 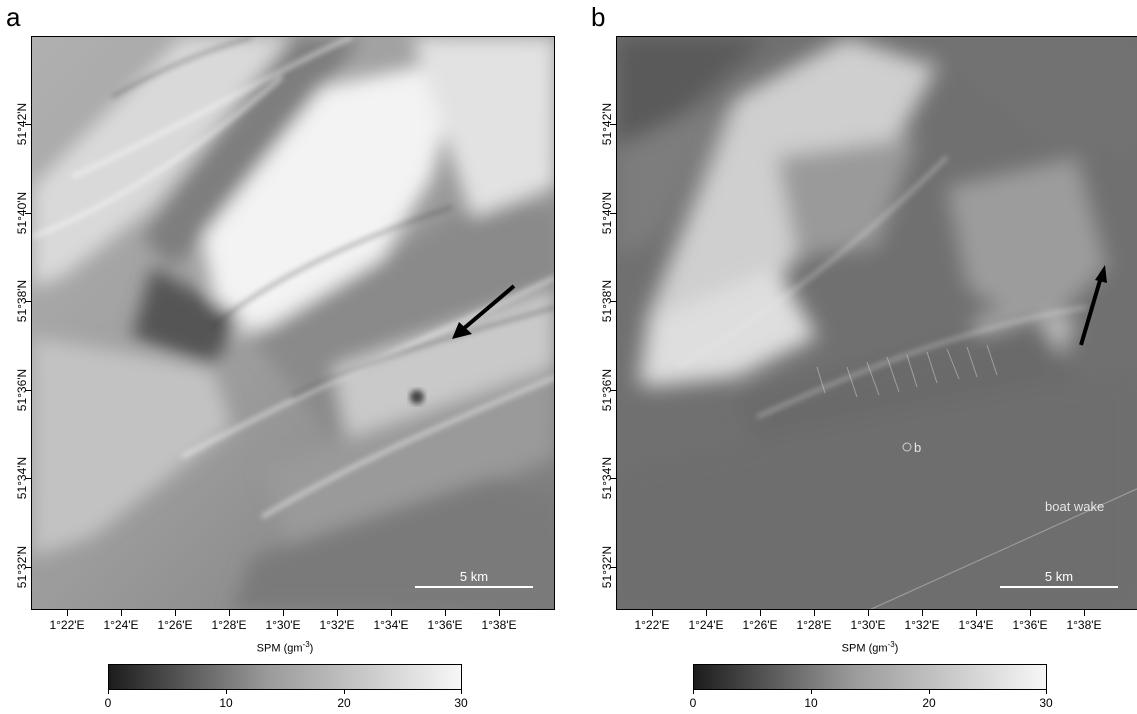 What do you see at coordinates (13, 17) in the screenshot?
I see `panel-letter: a` at bounding box center [13, 17].